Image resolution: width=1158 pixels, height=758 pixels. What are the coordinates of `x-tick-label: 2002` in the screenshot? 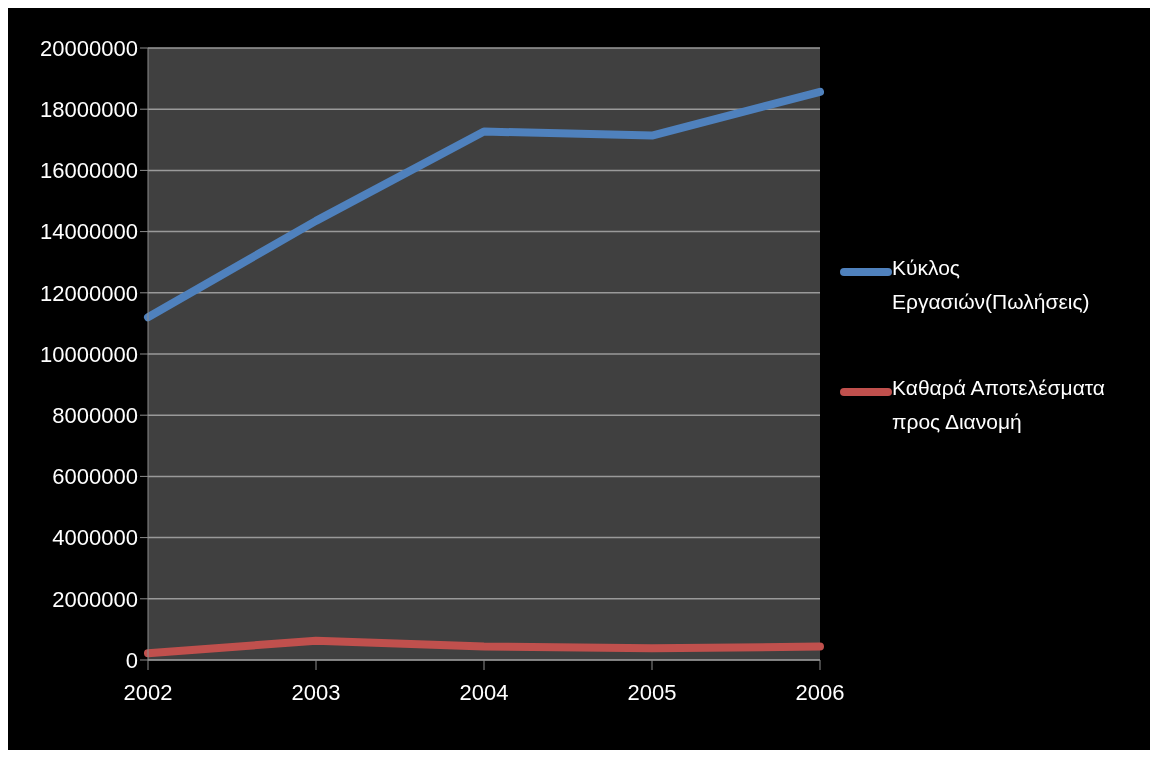 It's located at (148, 692).